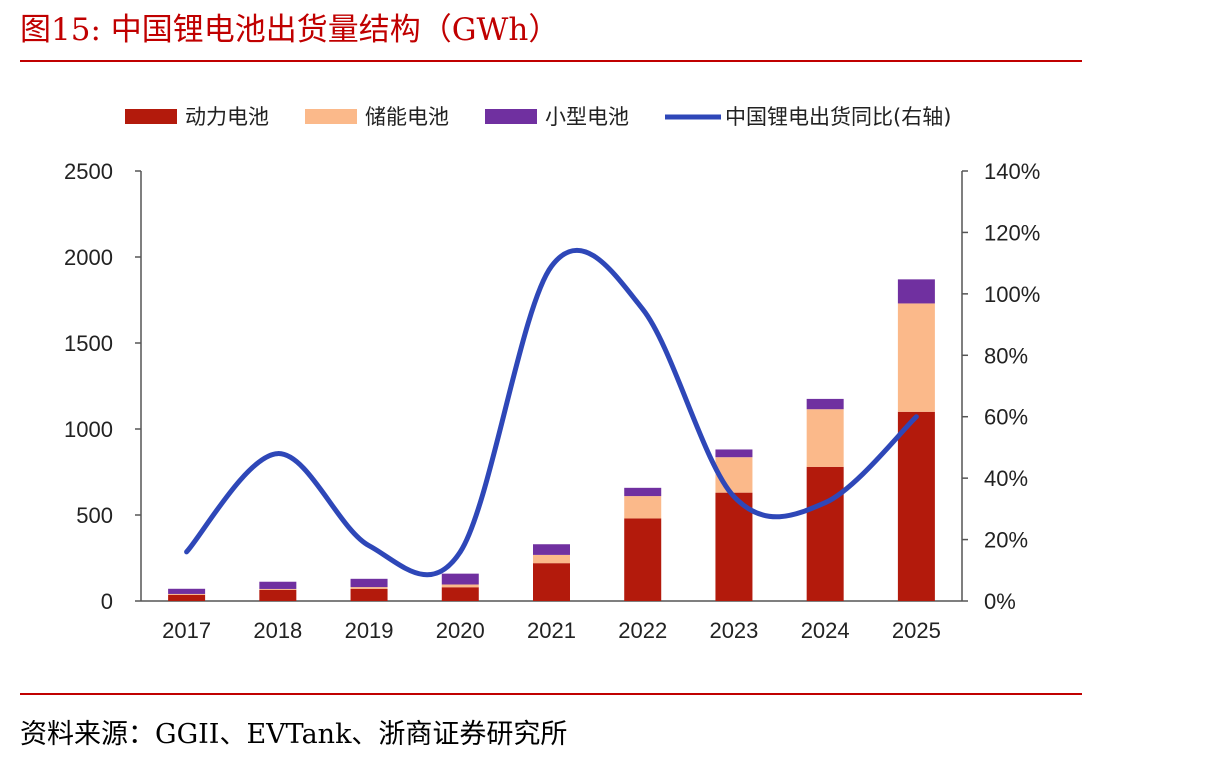 The width and height of the screenshot is (1210, 762). I want to click on title-divider, so click(551, 61).